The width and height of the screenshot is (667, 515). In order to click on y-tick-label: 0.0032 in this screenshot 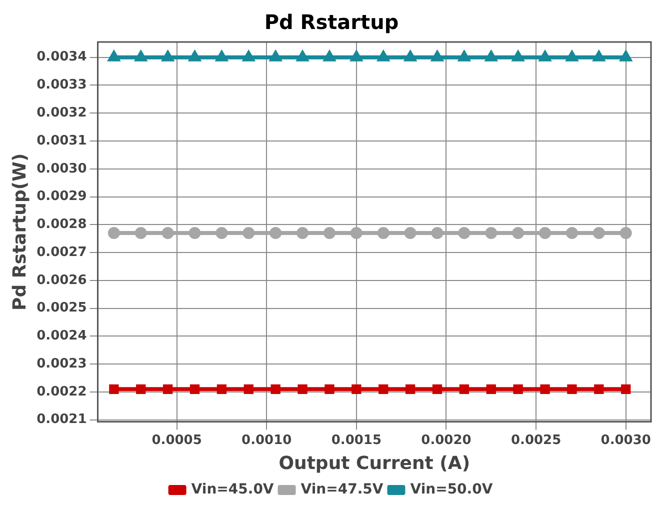, I will do `click(61, 112)`.